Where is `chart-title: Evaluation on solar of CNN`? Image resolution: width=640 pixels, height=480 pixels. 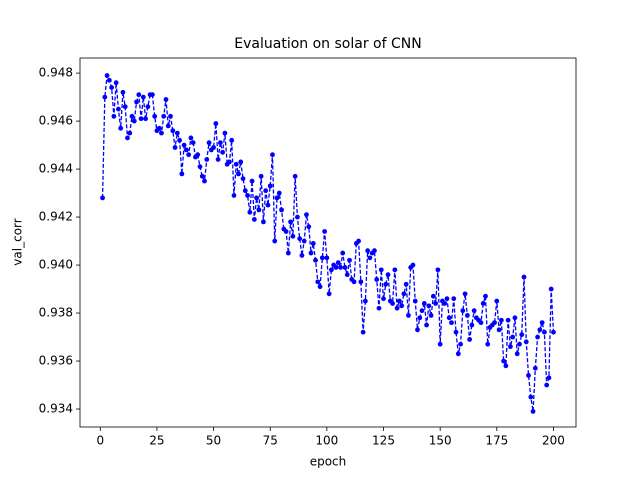
chart-title: Evaluation on solar of CNN is located at coordinates (327, 44).